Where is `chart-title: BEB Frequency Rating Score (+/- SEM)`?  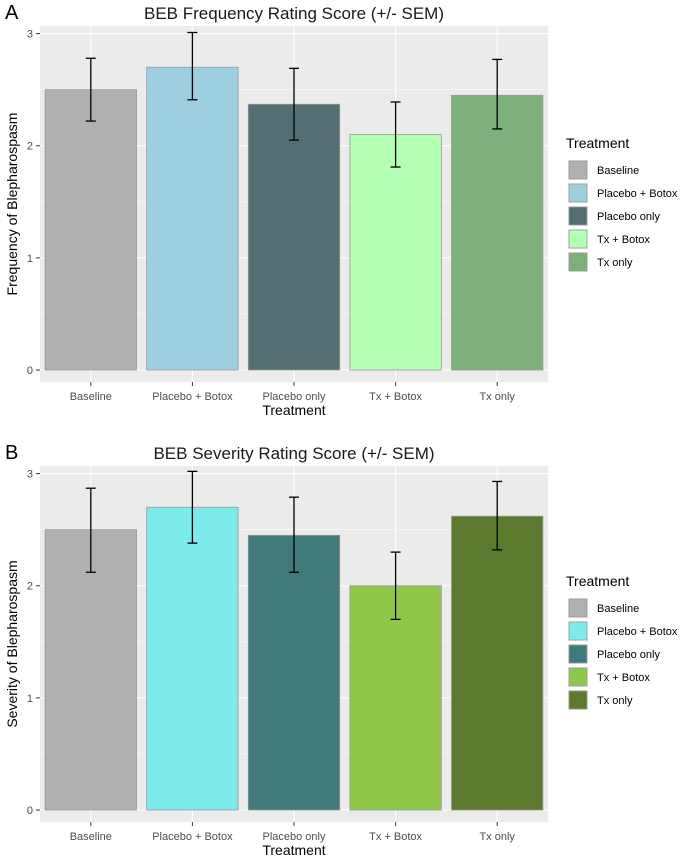 chart-title: BEB Frequency Rating Score (+/- SEM) is located at coordinates (294, 13).